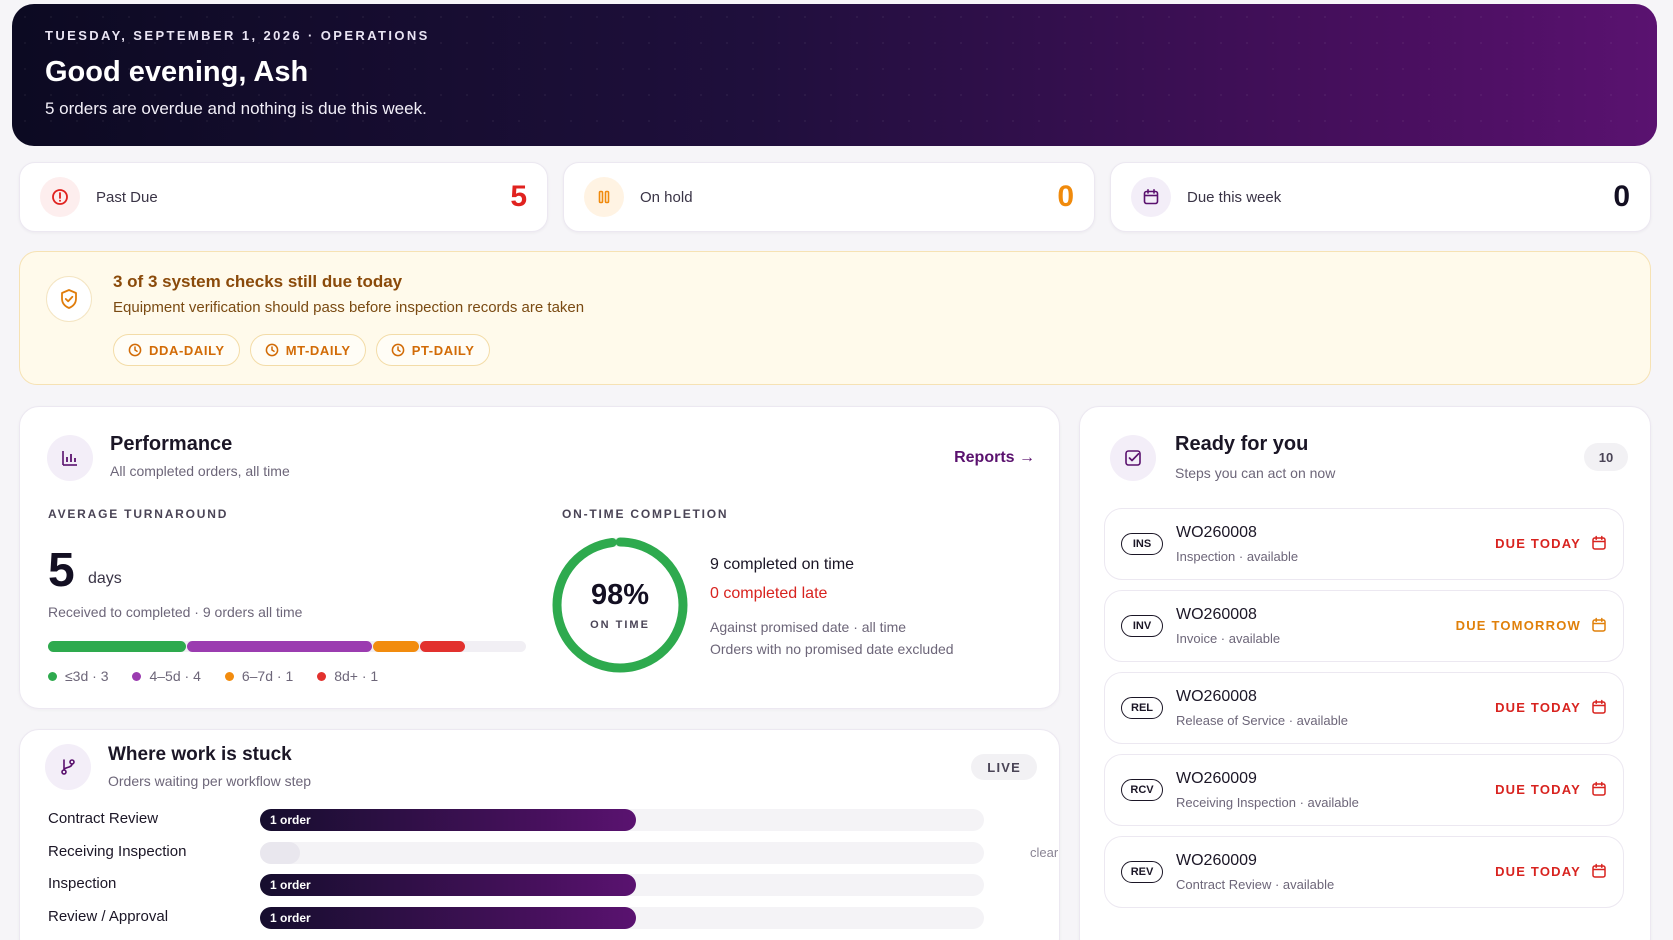 This screenshot has width=1673, height=940. What do you see at coordinates (237, 35) in the screenshot?
I see `date-eyebrow: TUESDAY, SEPTEMBER 1, 2026 · OPERATIONS` at bounding box center [237, 35].